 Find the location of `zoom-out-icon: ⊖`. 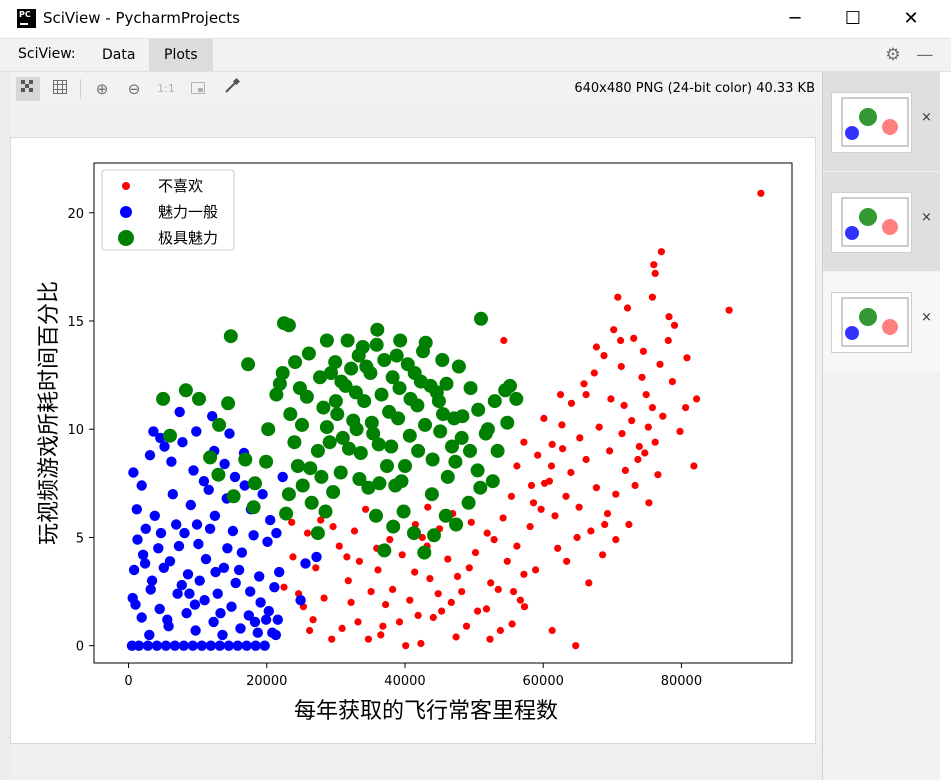

zoom-out-icon: ⊖ is located at coordinates (134, 89).